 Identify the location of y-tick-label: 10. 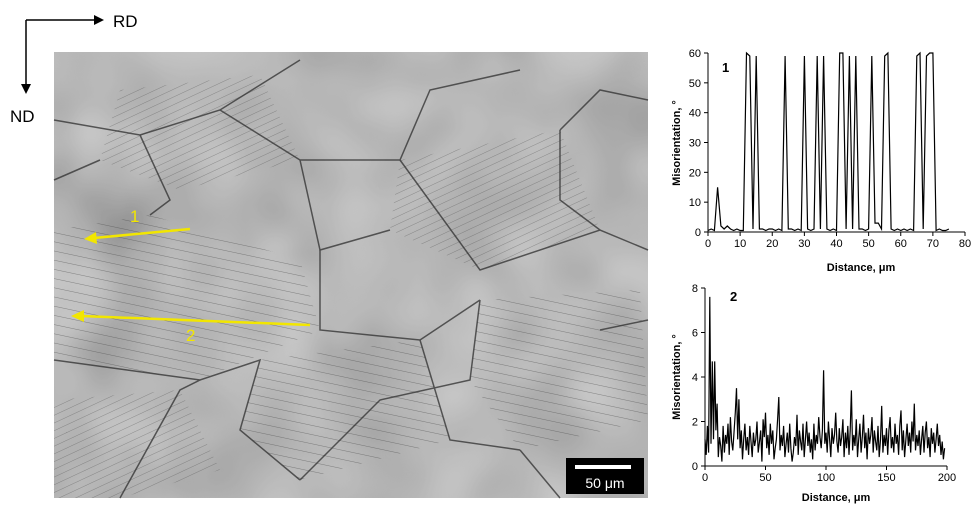
(695, 203).